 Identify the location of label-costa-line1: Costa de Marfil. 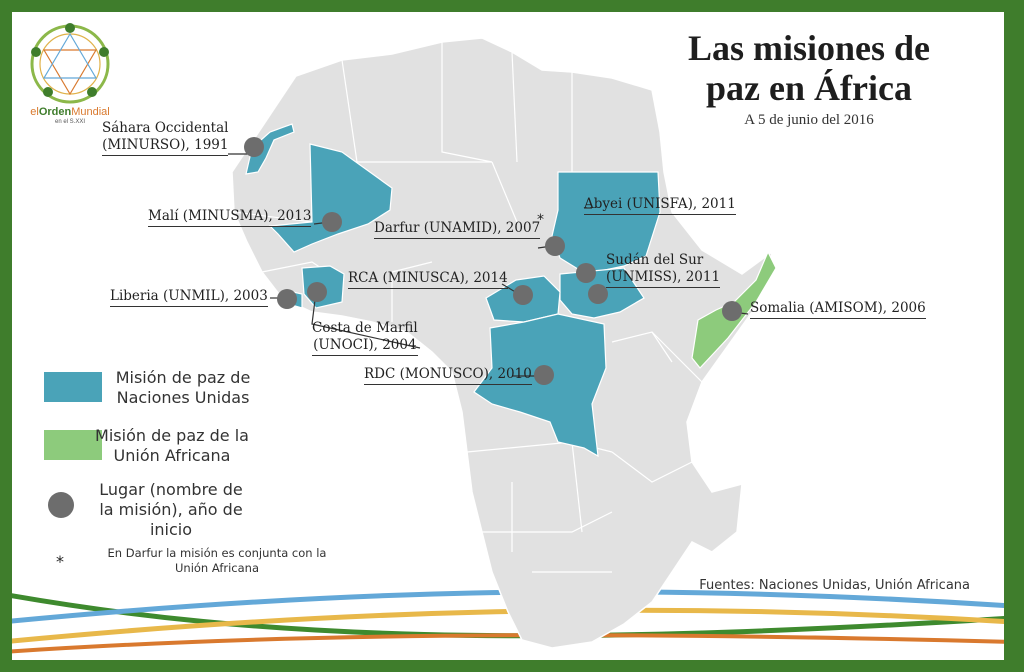
(365, 328).